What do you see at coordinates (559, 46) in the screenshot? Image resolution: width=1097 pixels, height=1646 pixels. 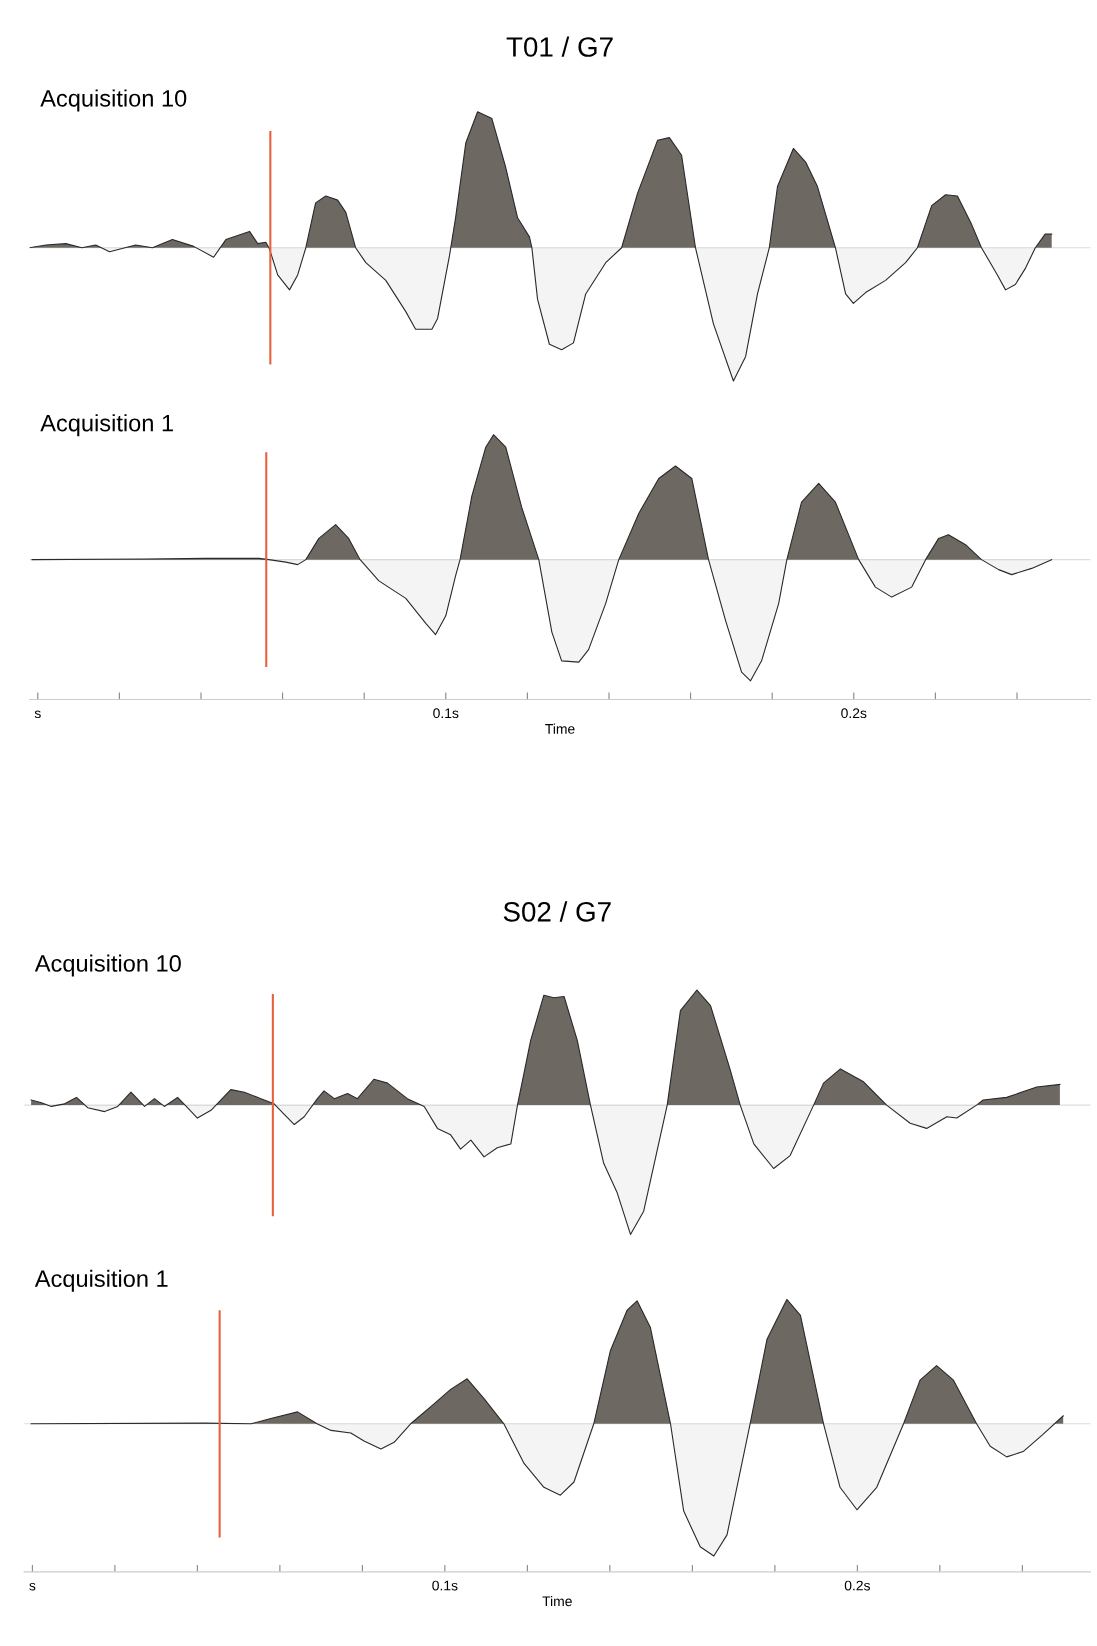 I see `chart-title: T01 / G7` at bounding box center [559, 46].